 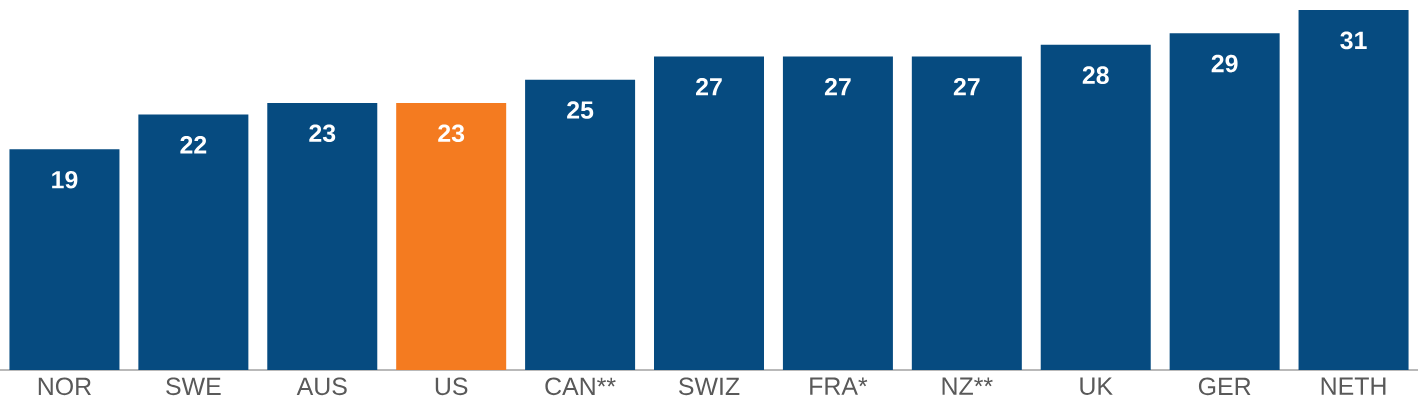 I want to click on data-label: 19, so click(x=65, y=179).